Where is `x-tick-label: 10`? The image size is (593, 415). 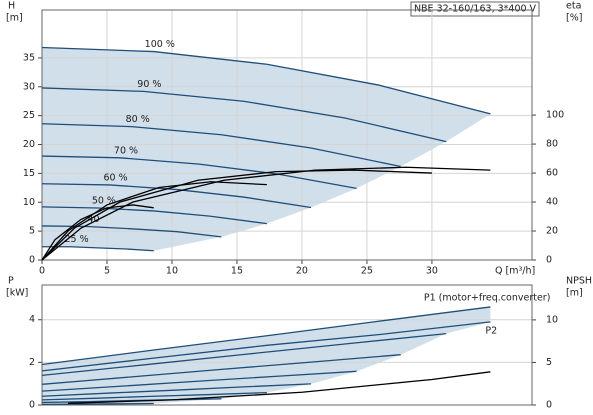 x-tick-label: 10 is located at coordinates (172, 271).